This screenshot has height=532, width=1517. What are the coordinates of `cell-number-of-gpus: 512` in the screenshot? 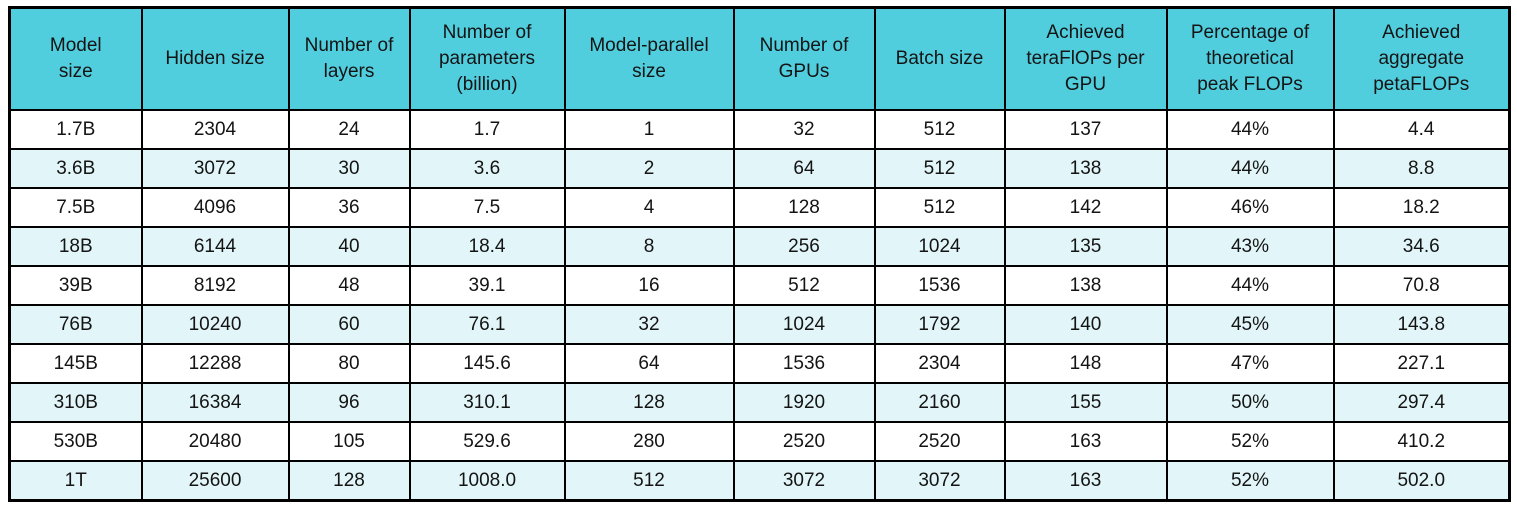 It's located at (804, 285).